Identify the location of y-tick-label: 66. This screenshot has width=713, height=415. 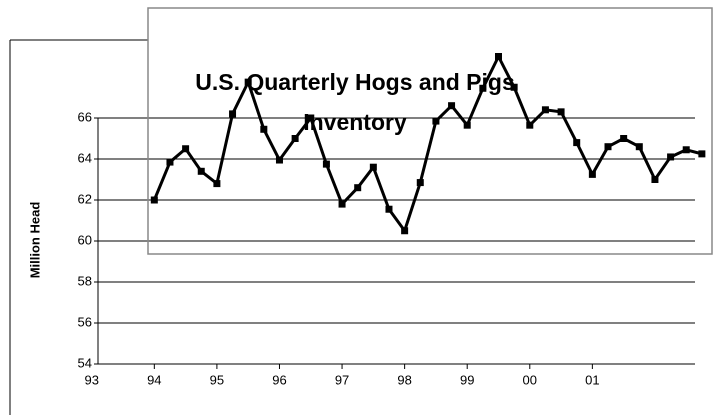
(85, 116).